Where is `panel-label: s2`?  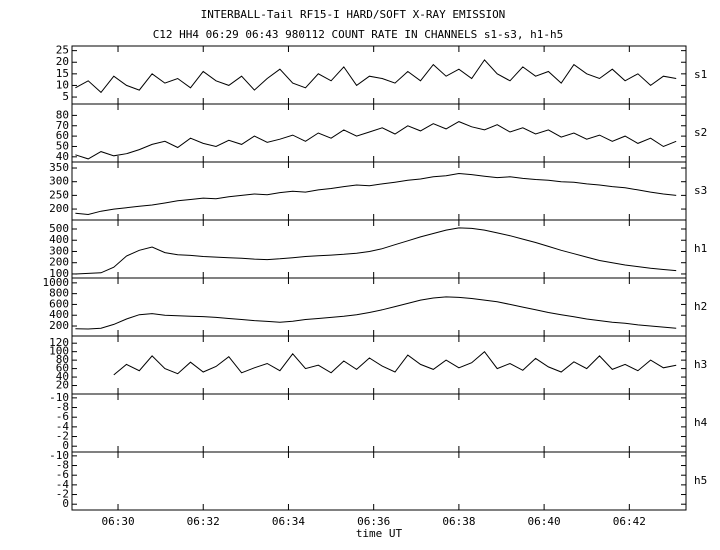
panel-label: s2 is located at coordinates (700, 132).